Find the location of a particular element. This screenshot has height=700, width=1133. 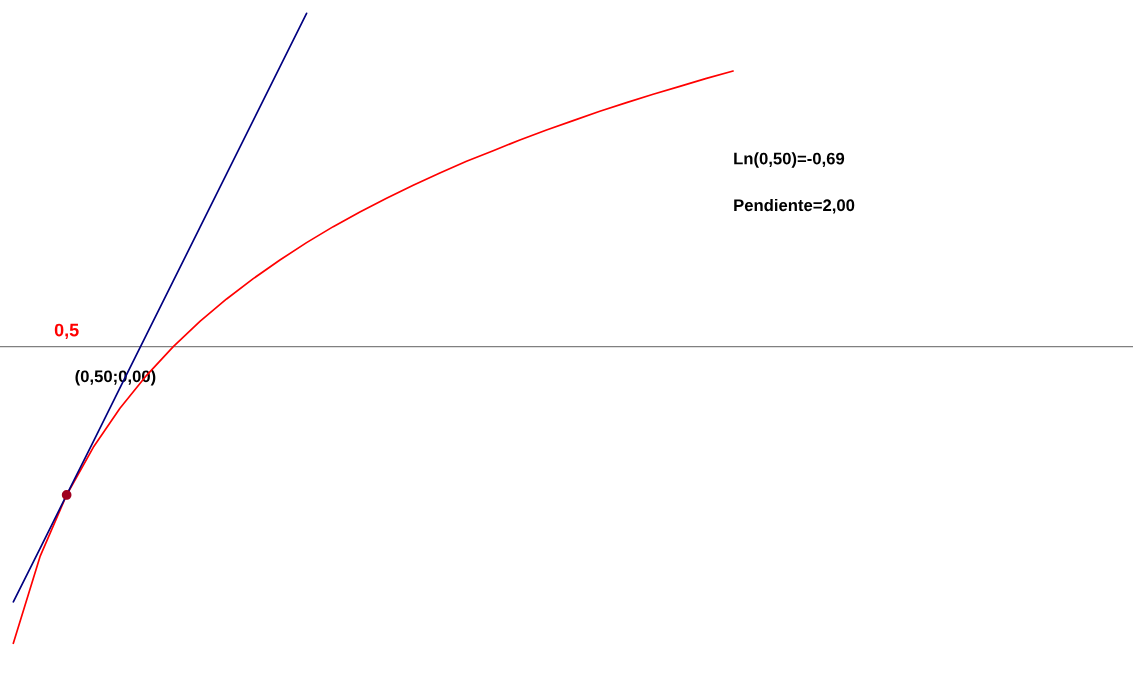

annotation: Pendiente=2,00 is located at coordinates (794, 206).